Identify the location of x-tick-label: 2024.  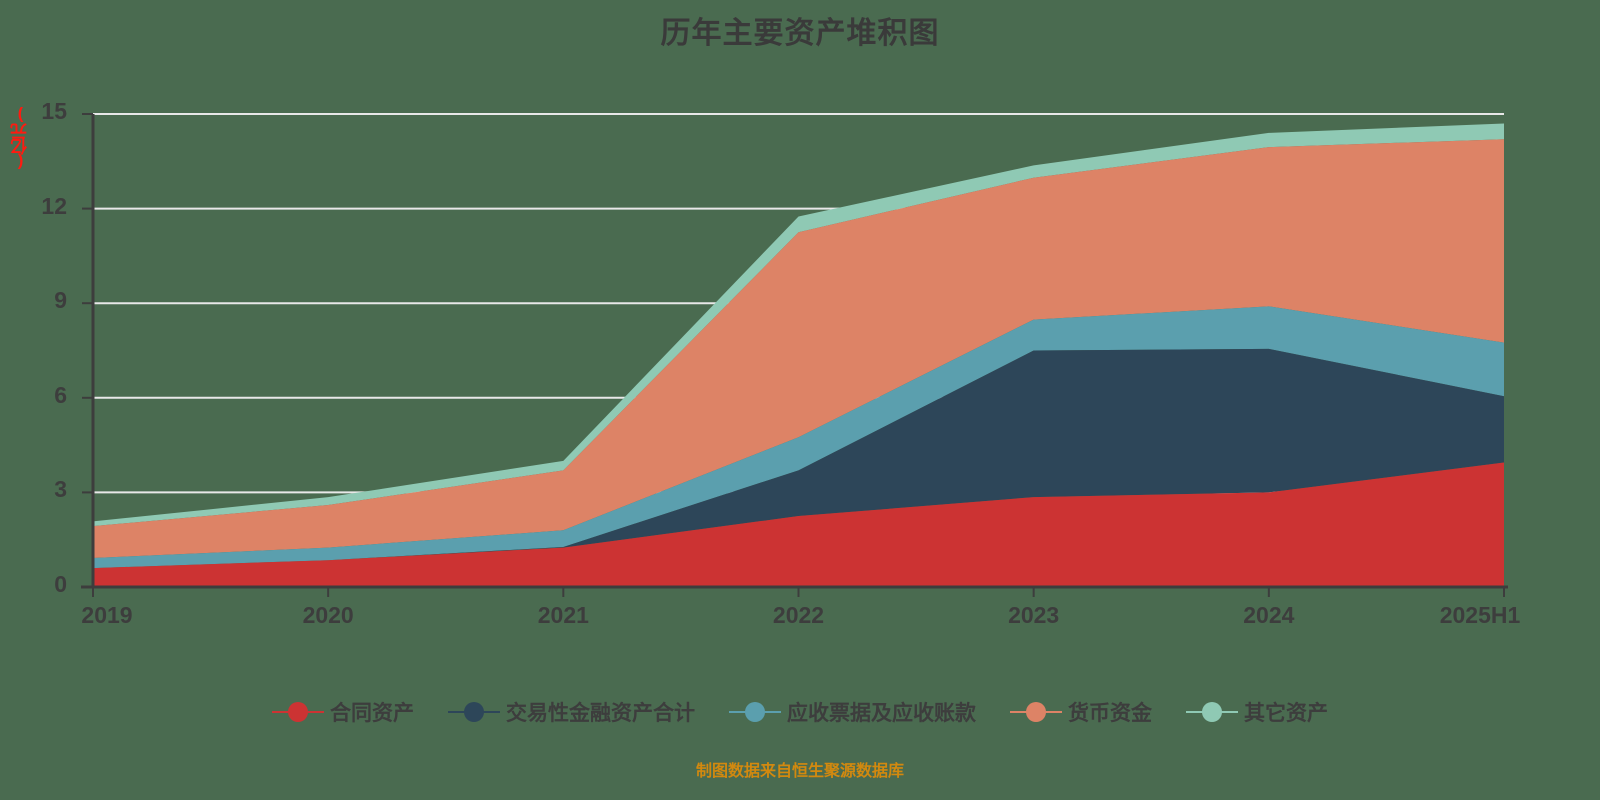
(1269, 615).